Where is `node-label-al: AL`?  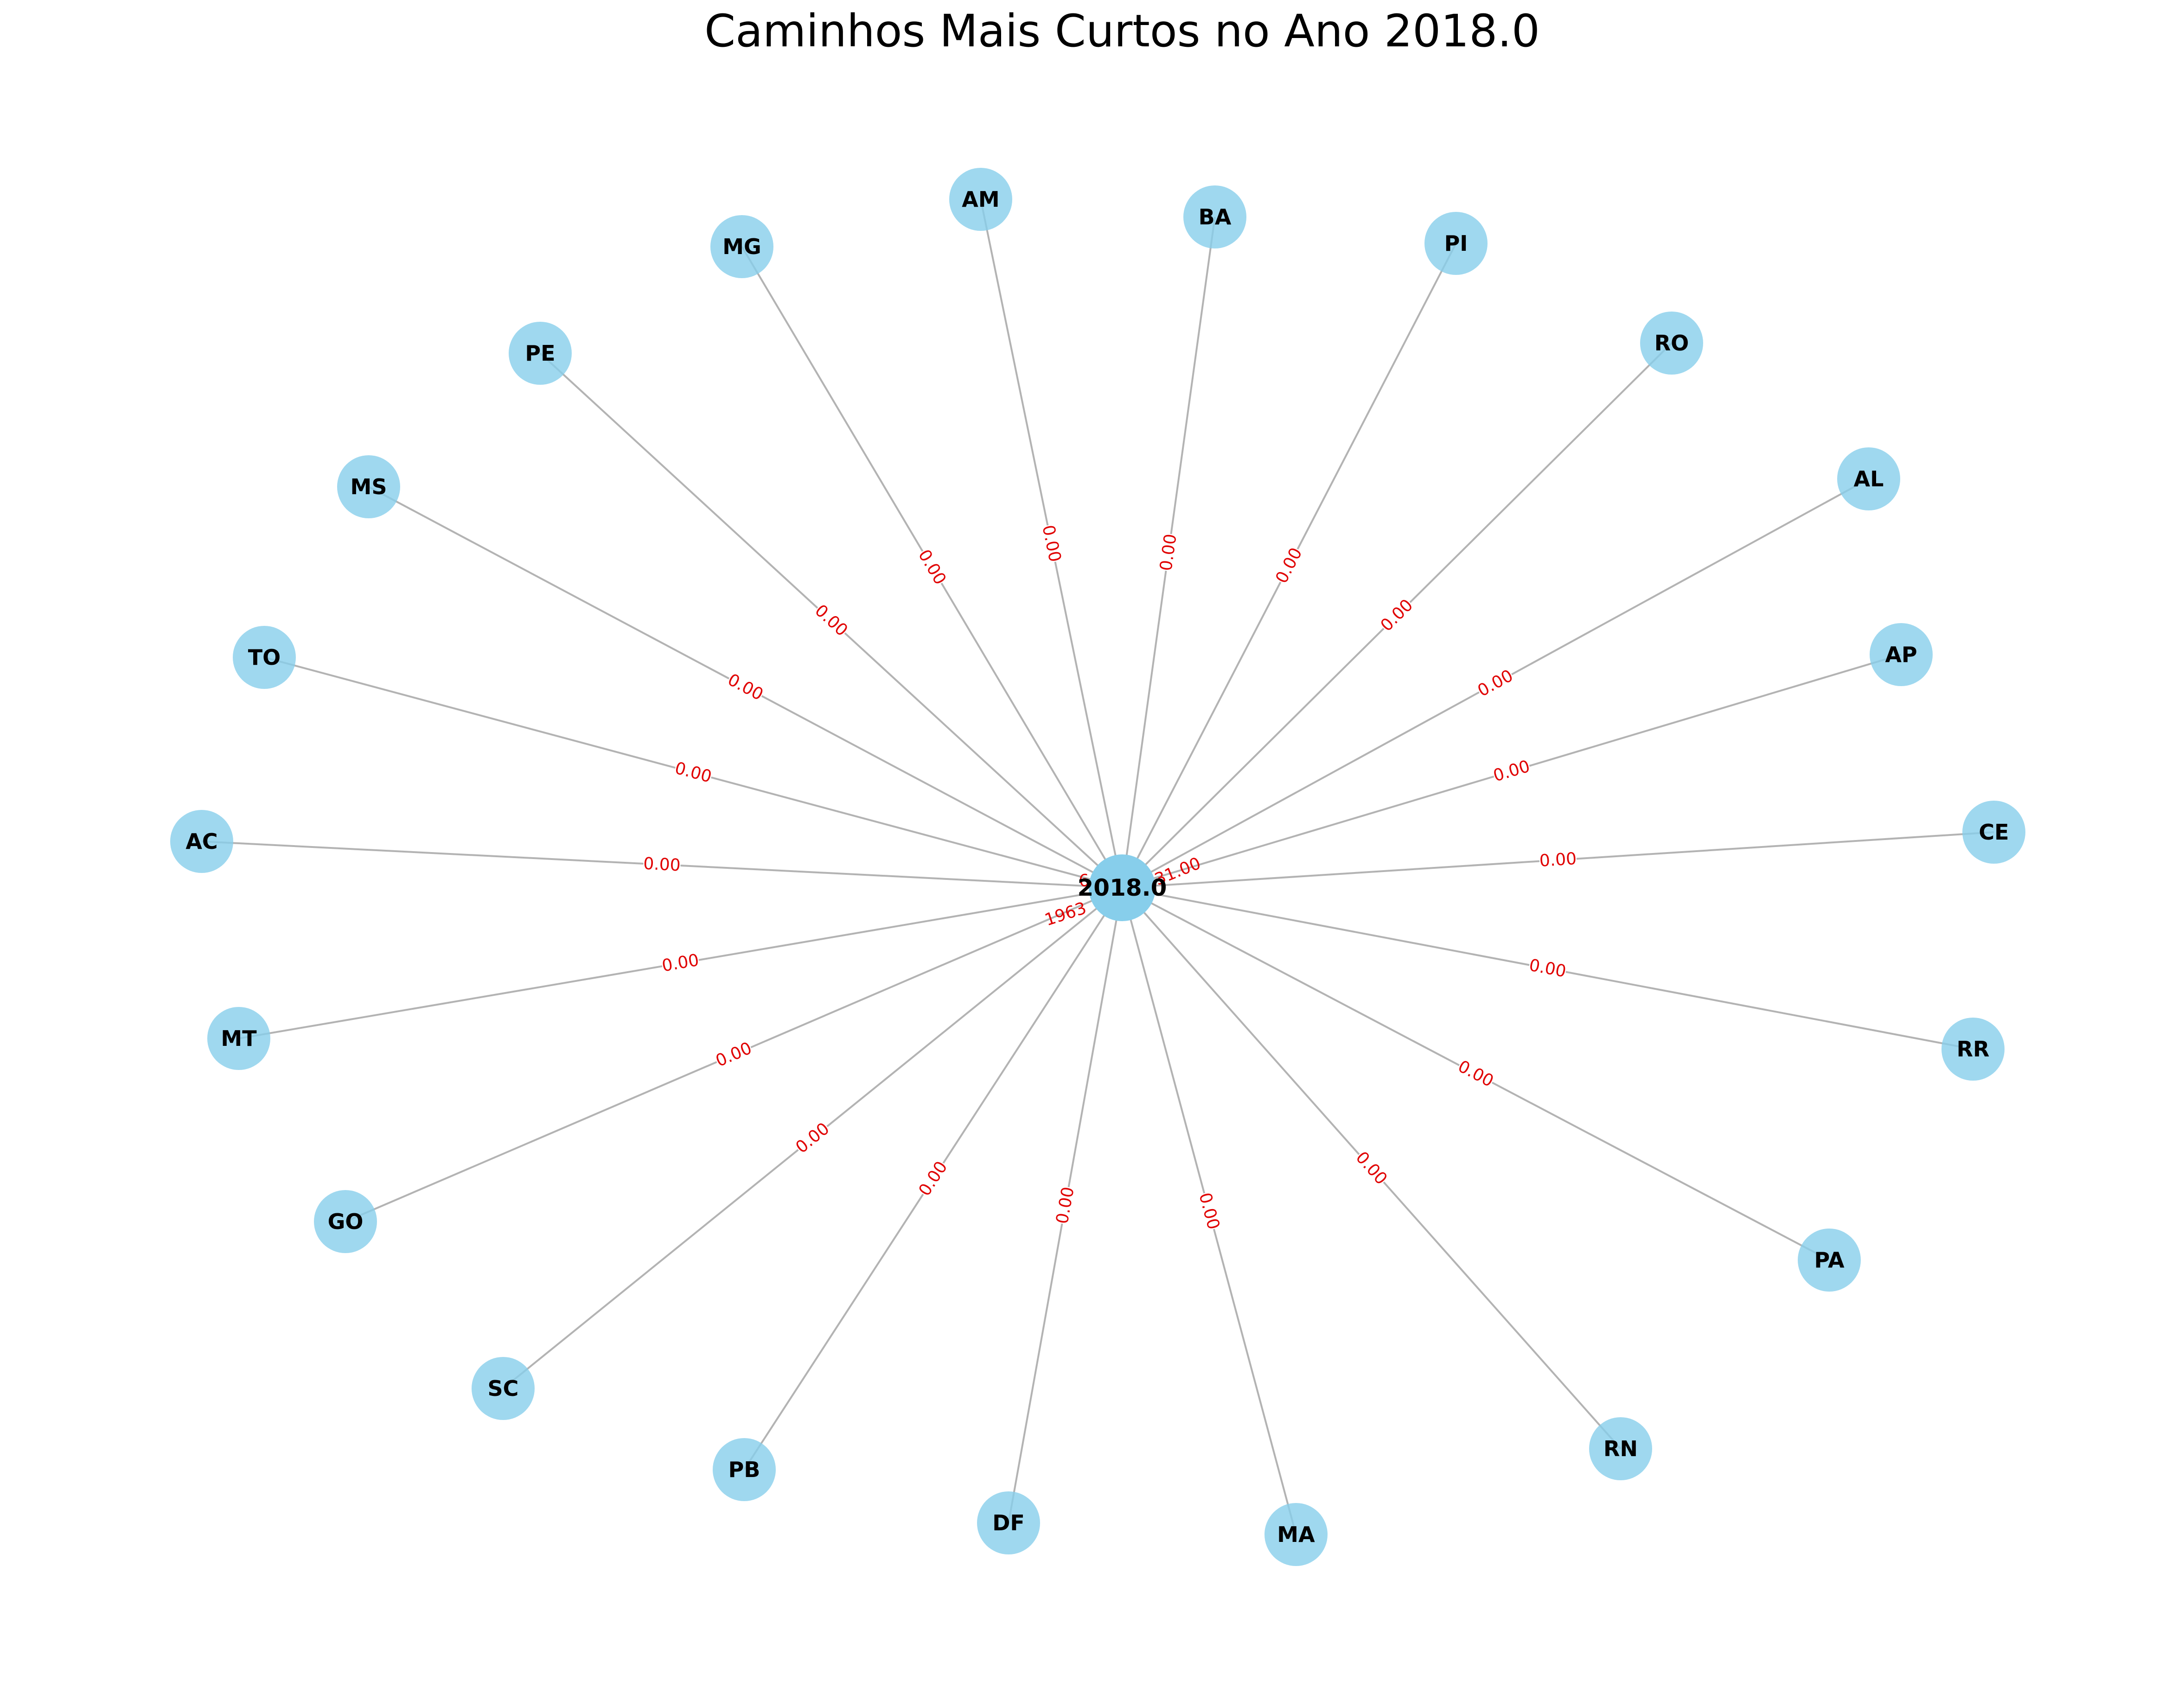
node-label-al: AL is located at coordinates (1869, 478).